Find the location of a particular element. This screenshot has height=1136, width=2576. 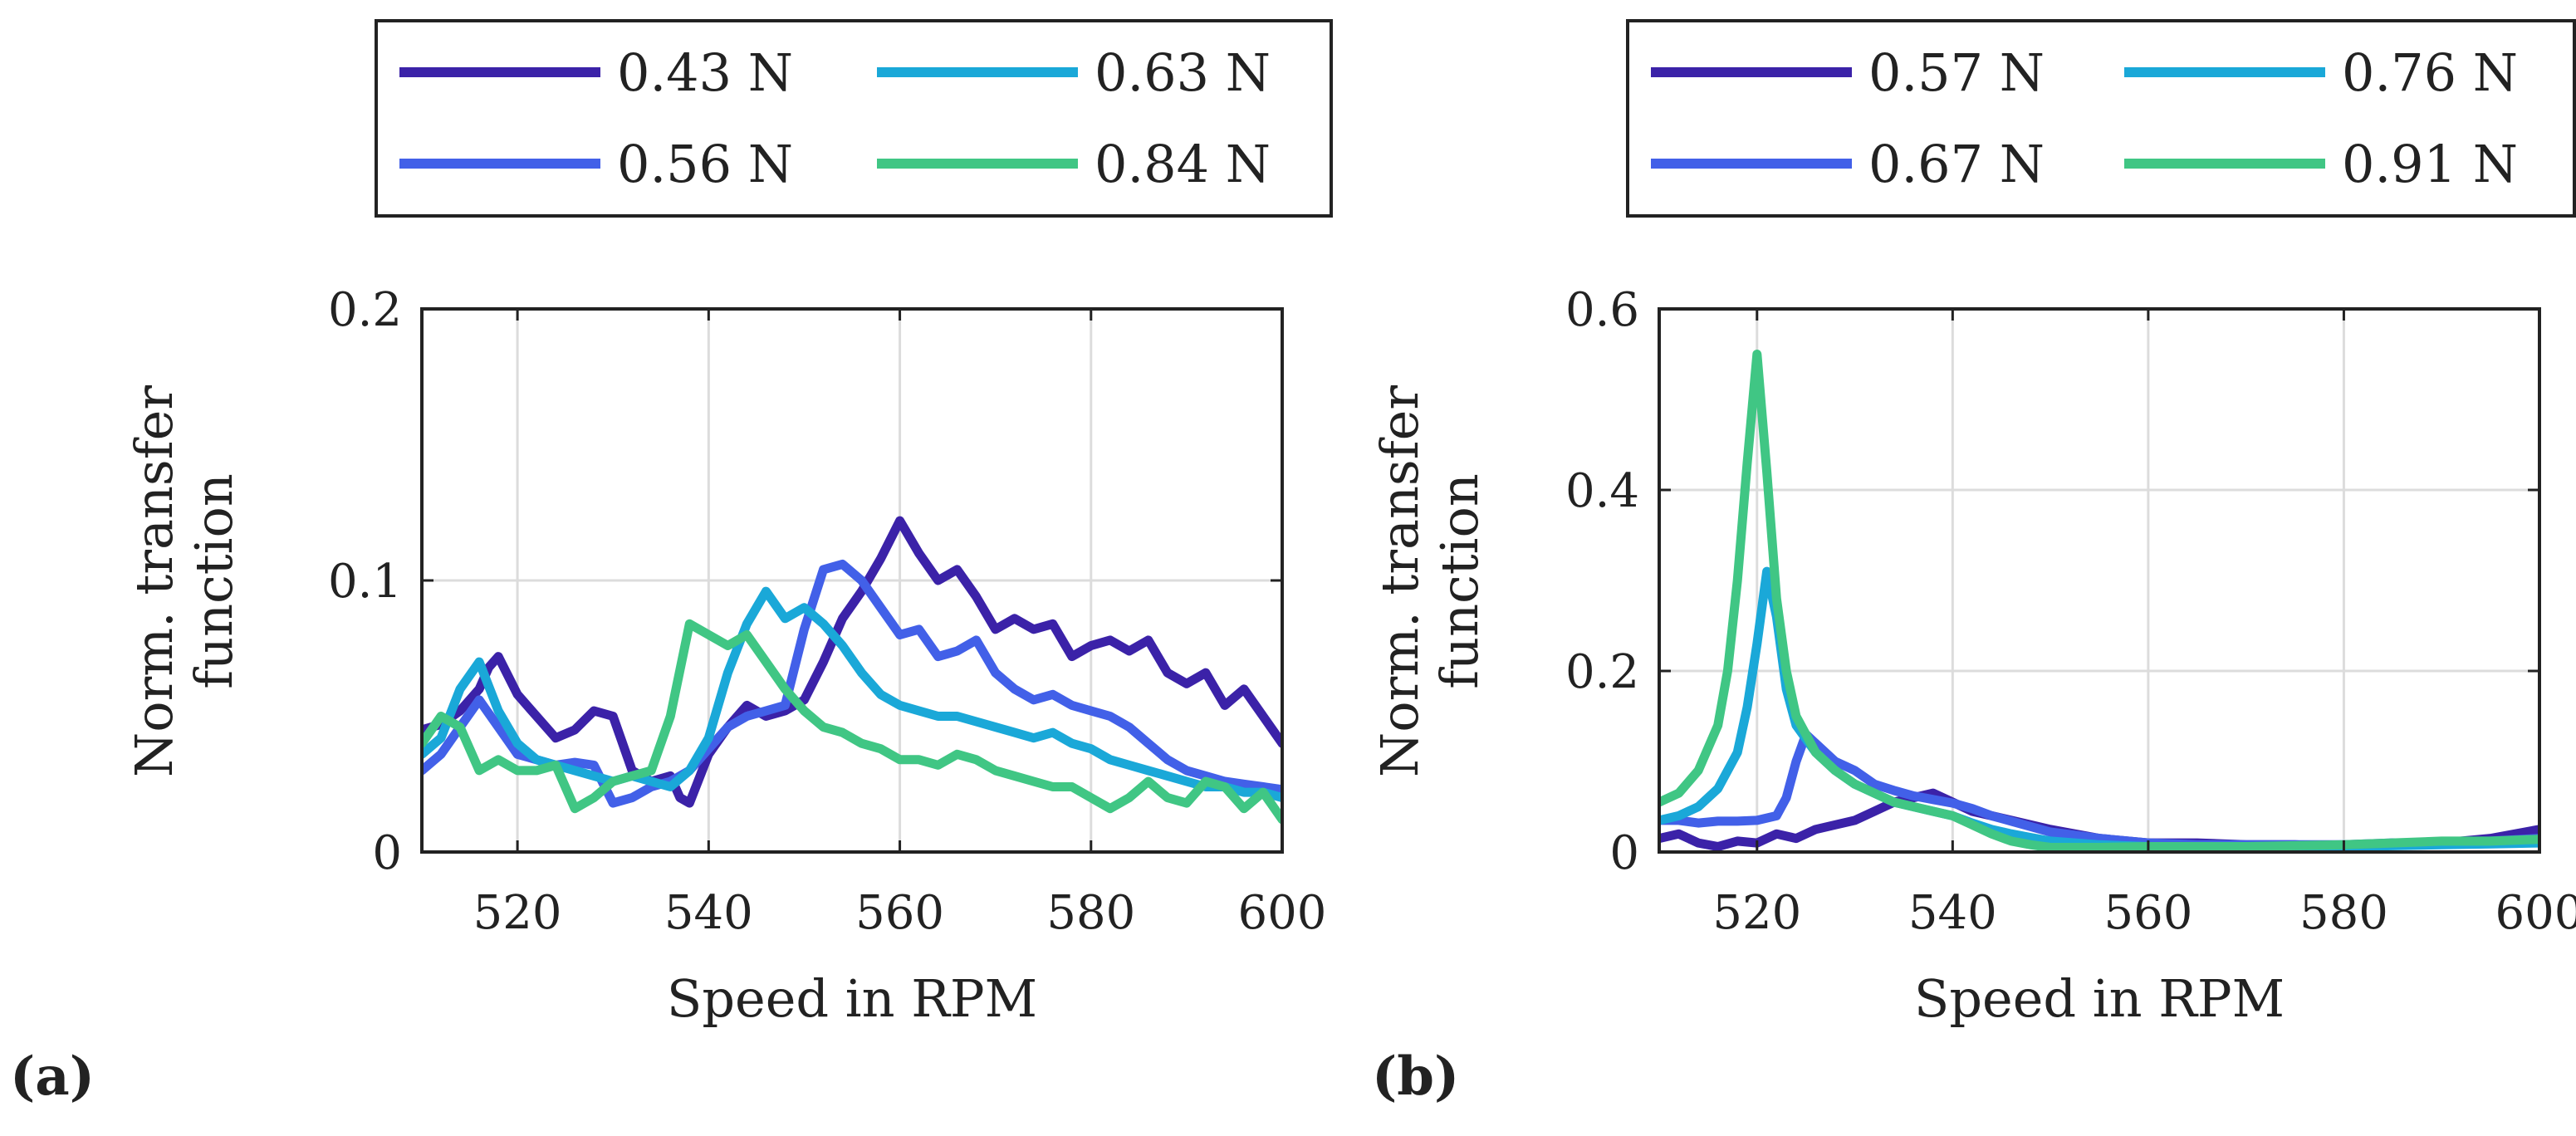

panel-label: (a) is located at coordinates (53, 1076).